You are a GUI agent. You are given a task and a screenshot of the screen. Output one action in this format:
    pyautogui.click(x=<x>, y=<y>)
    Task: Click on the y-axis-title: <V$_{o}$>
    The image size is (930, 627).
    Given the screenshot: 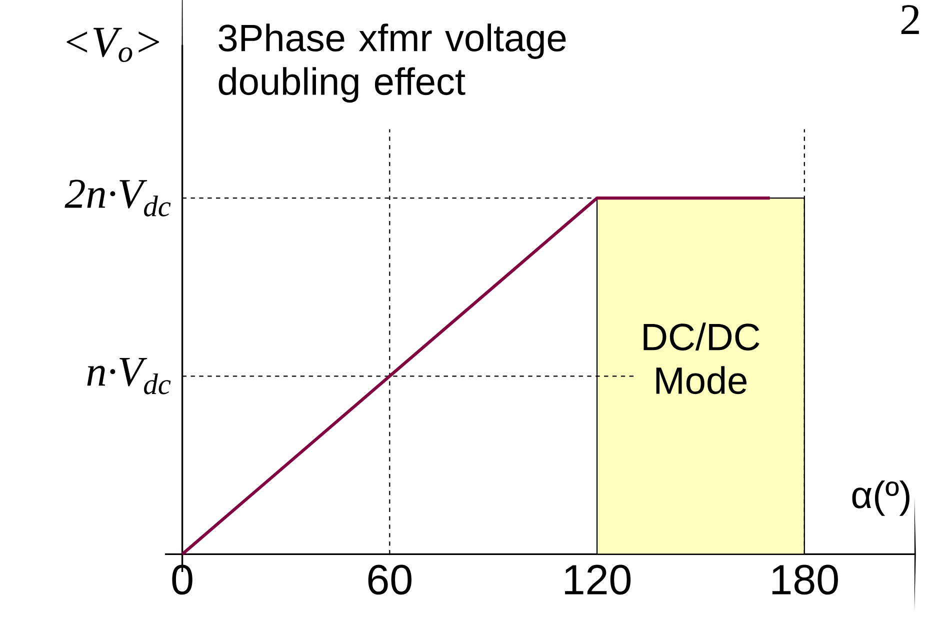 What is the action you would take?
    pyautogui.click(x=113, y=45)
    